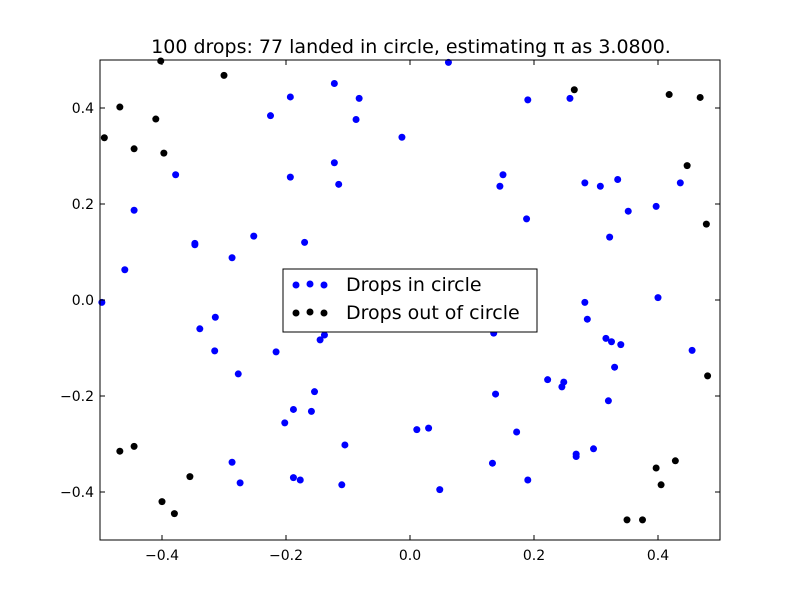 The image size is (800, 600). What do you see at coordinates (77, 397) in the screenshot?
I see `y-tick-label: −0.2` at bounding box center [77, 397].